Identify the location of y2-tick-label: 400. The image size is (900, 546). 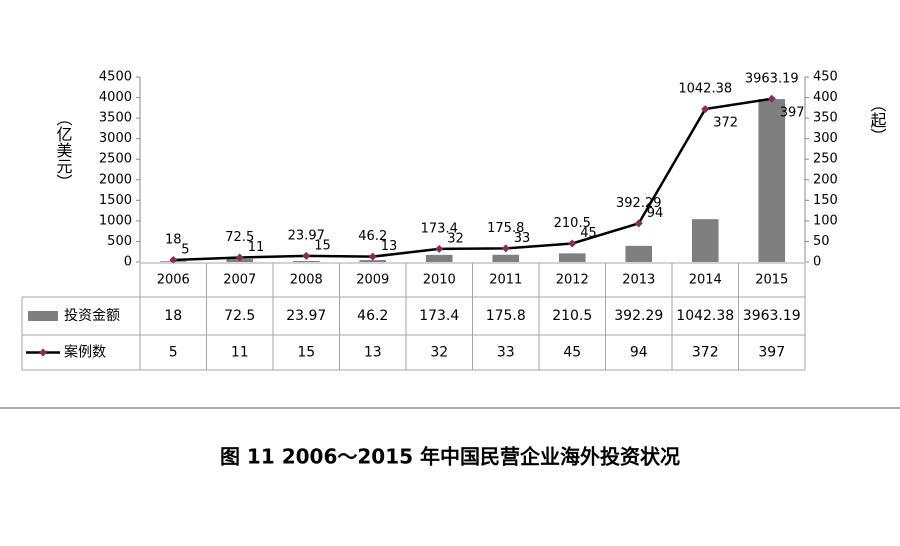
(825, 97).